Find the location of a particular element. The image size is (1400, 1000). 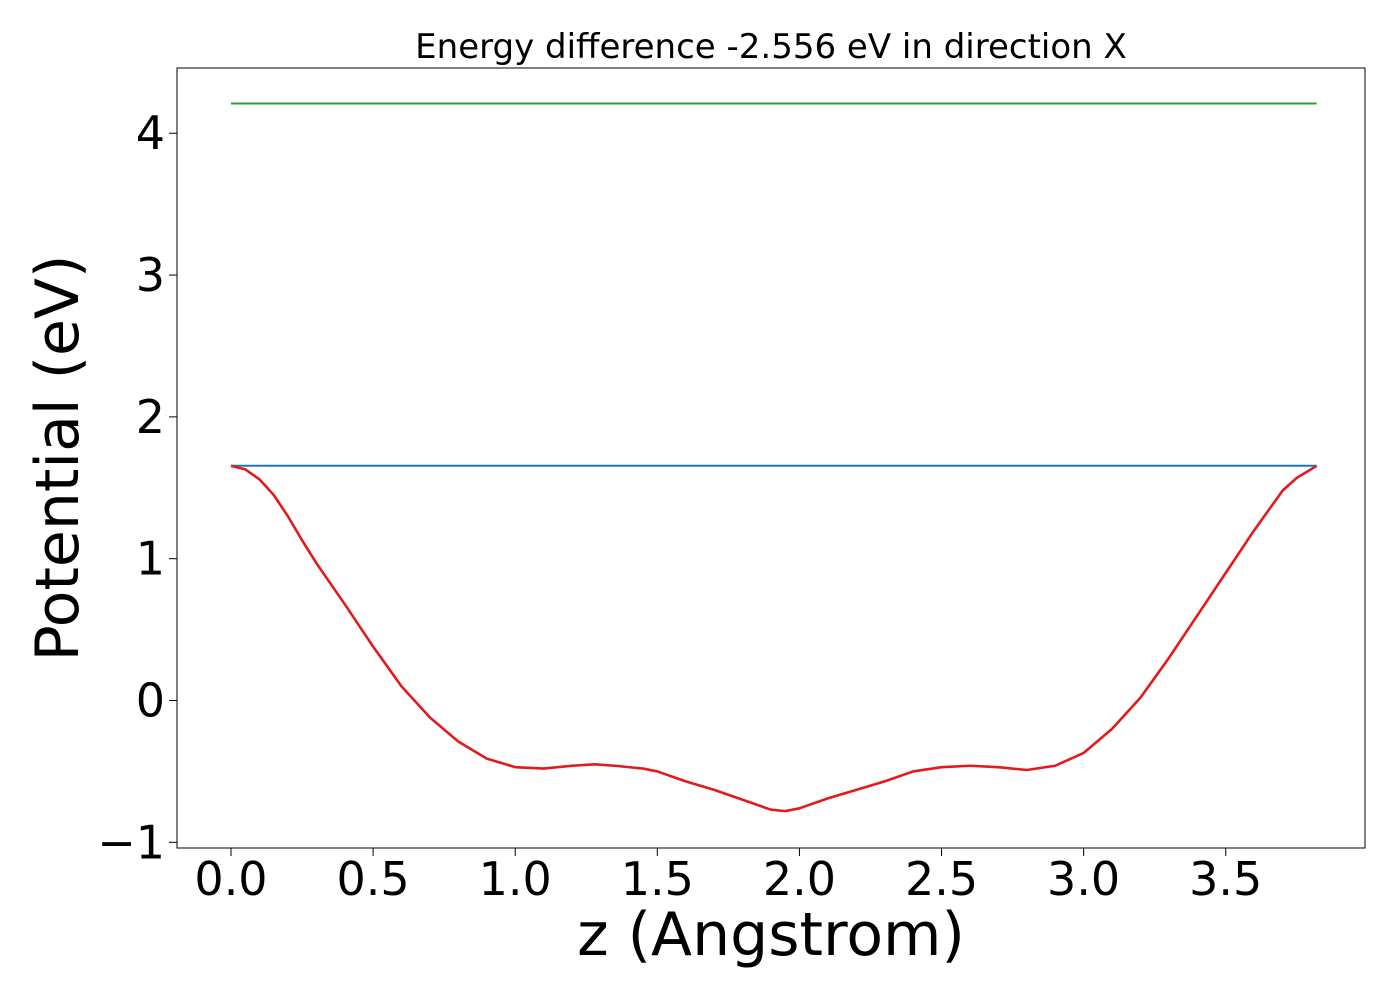

x-tick-label: 3.0 is located at coordinates (1083, 879).